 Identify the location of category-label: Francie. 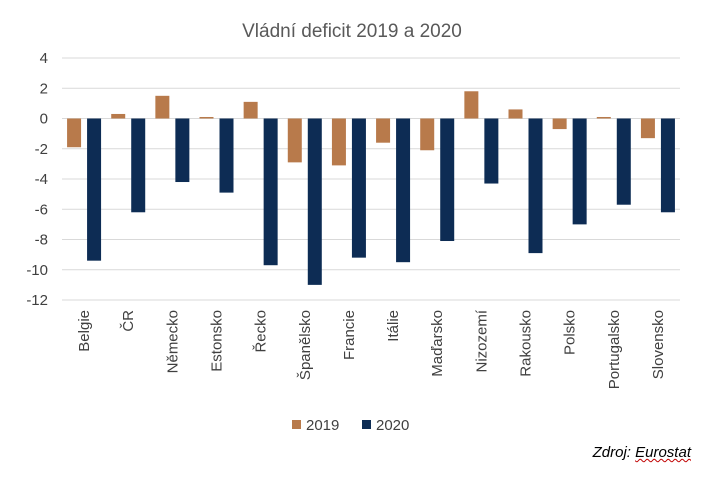
(349, 335).